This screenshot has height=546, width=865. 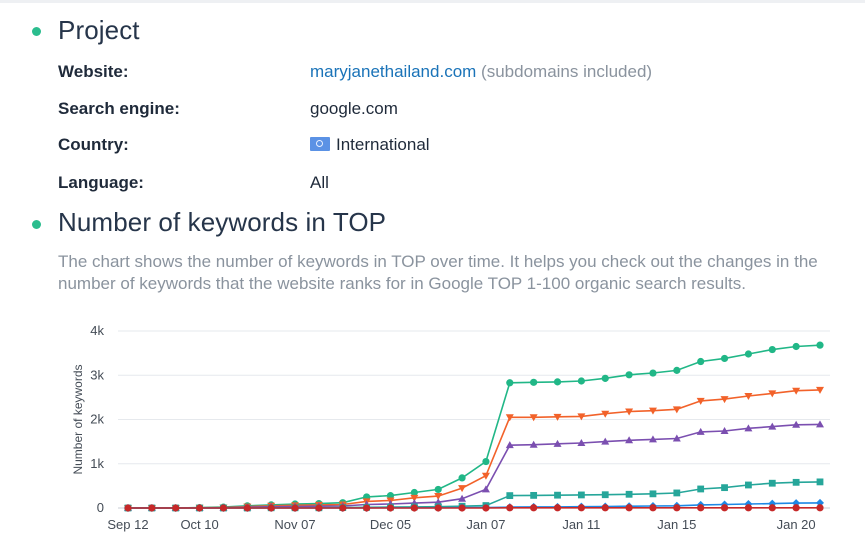 I want to click on x-tick-label: Jan 07, so click(x=485, y=524).